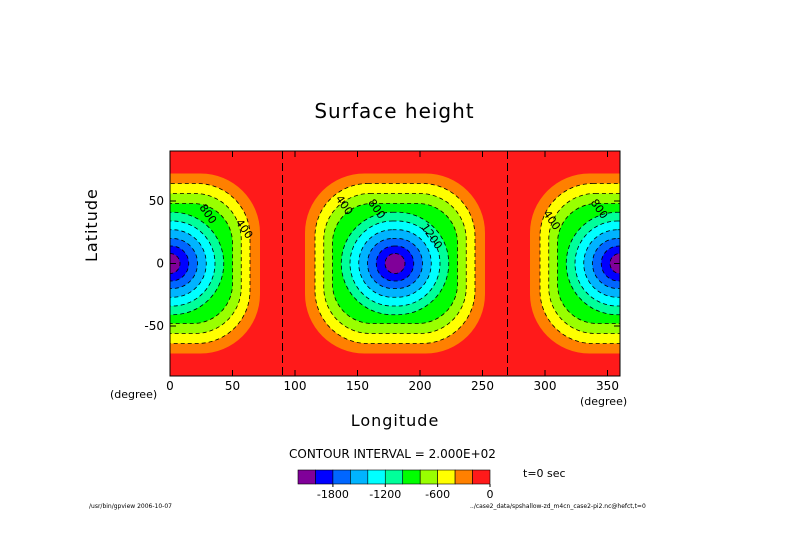  Describe the element at coordinates (160, 264) in the screenshot. I see `y-tick-label: 0` at that location.